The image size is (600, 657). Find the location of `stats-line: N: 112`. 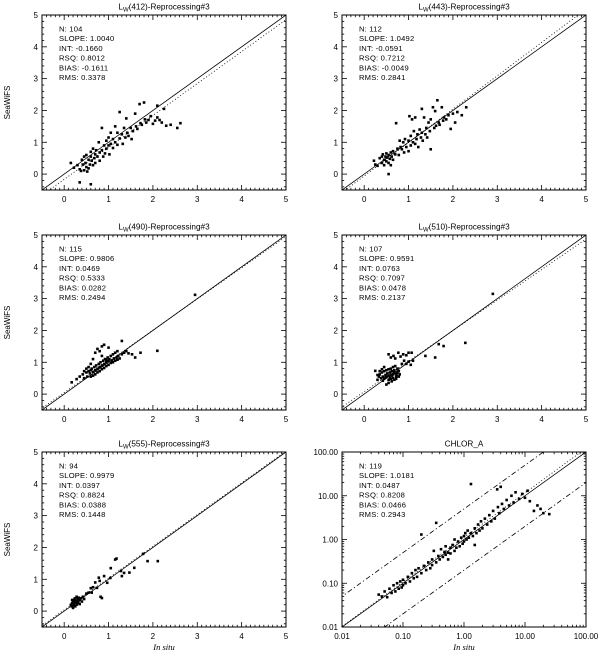

stats-line: N: 112 is located at coordinates (370, 29).